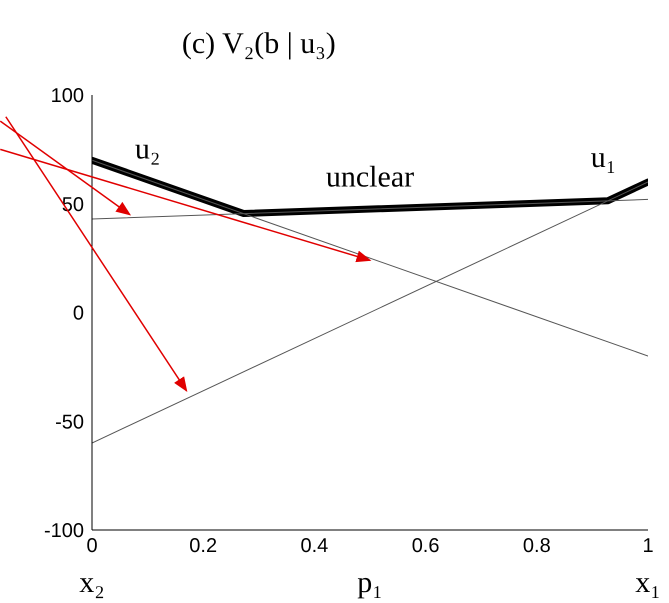 Image resolution: width=669 pixels, height=603 pixels. Describe the element at coordinates (536, 546) in the screenshot. I see `x-tick-label: 0.8` at that location.